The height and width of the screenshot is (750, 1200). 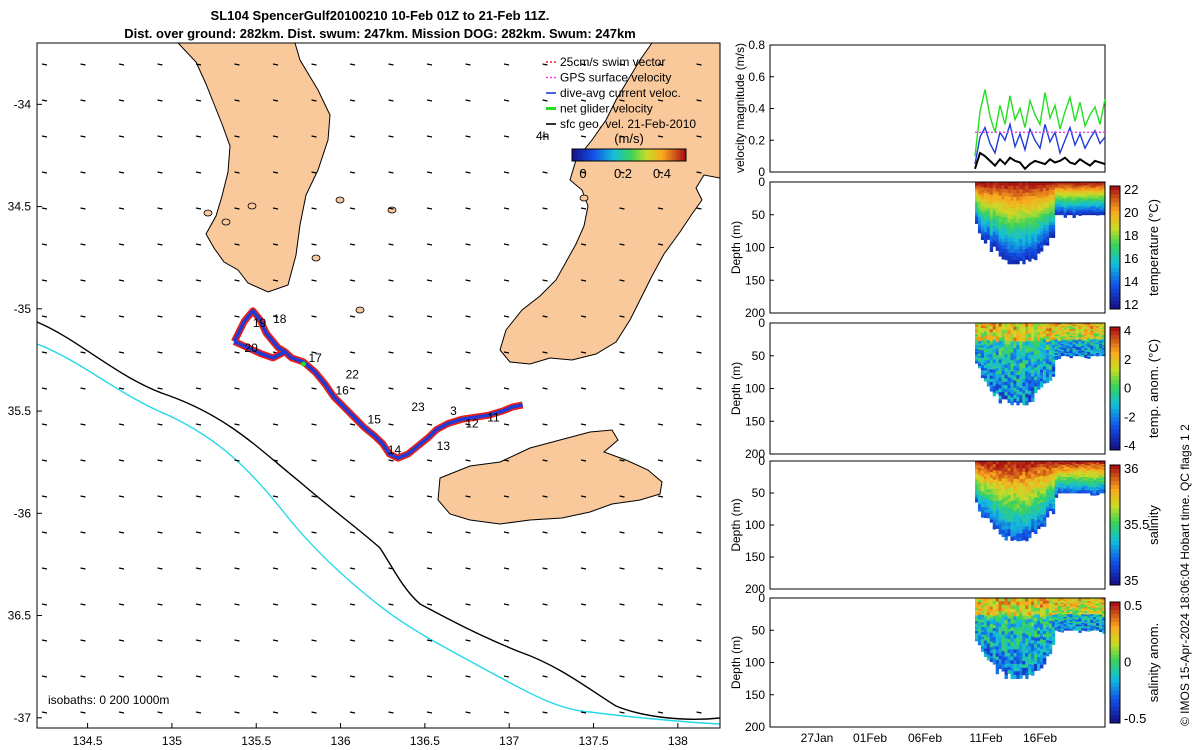 What do you see at coordinates (1115, 274) in the screenshot?
I see `profile-colorbar-cell` at bounding box center [1115, 274].